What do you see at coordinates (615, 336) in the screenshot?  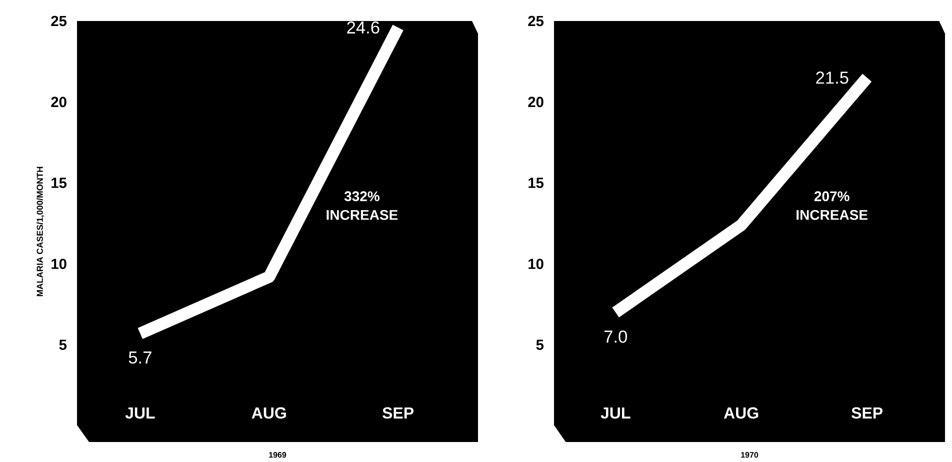 I see `data-label: 7.0` at bounding box center [615, 336].